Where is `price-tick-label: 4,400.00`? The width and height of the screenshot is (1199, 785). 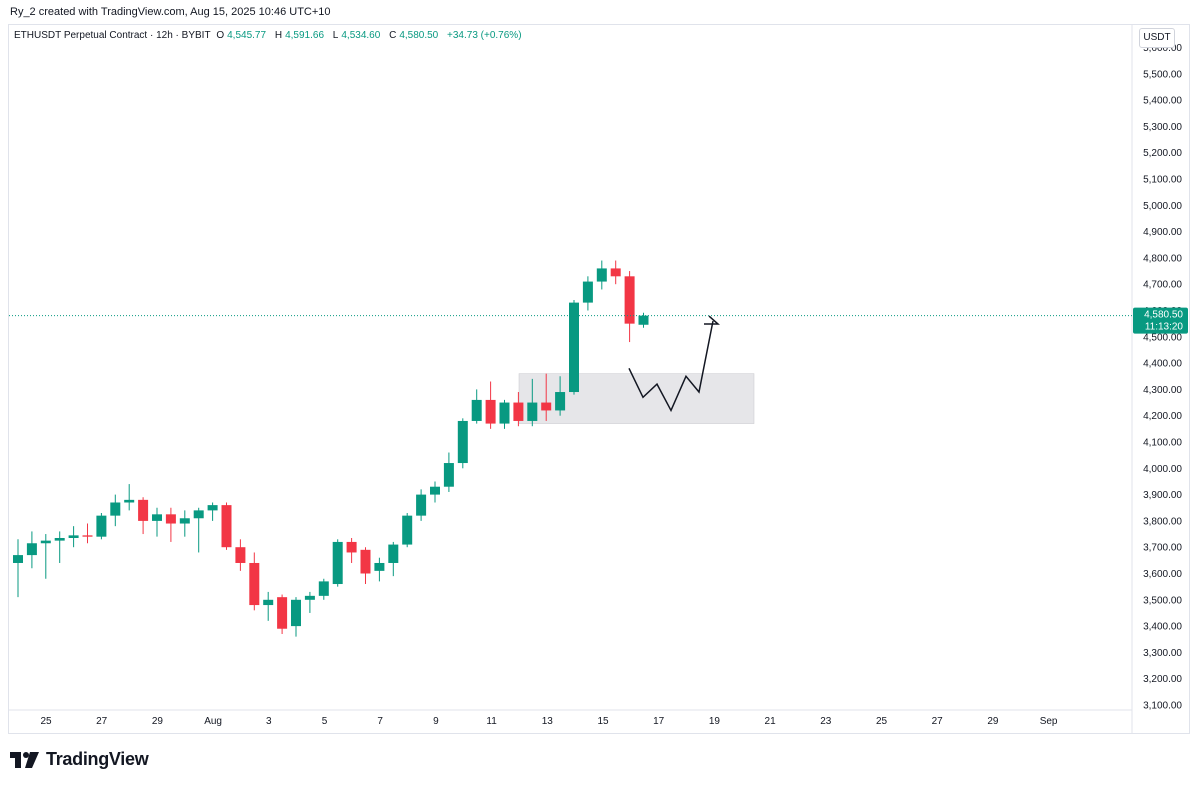
price-tick-label: 4,400.00 is located at coordinates (1162, 364).